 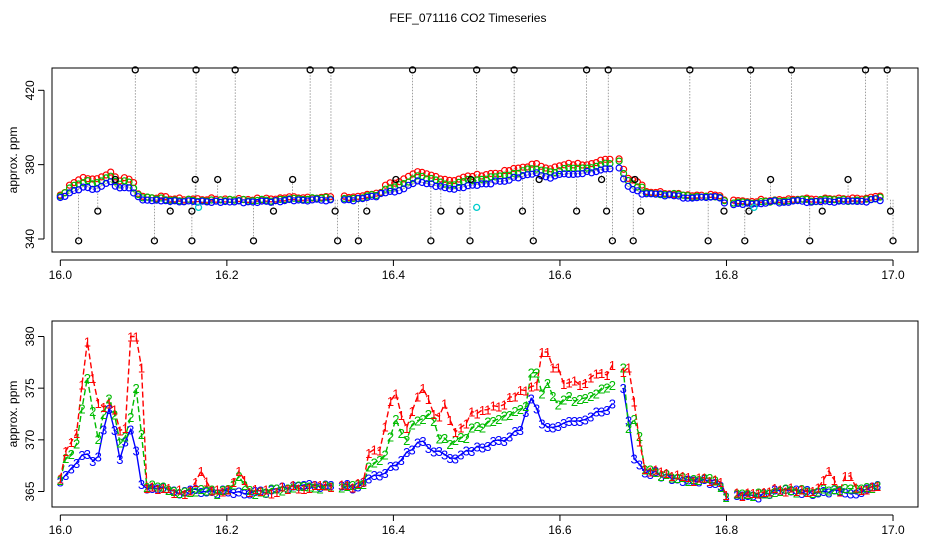 What do you see at coordinates (727, 275) in the screenshot?
I see `x-tick-label: 16.8` at bounding box center [727, 275].